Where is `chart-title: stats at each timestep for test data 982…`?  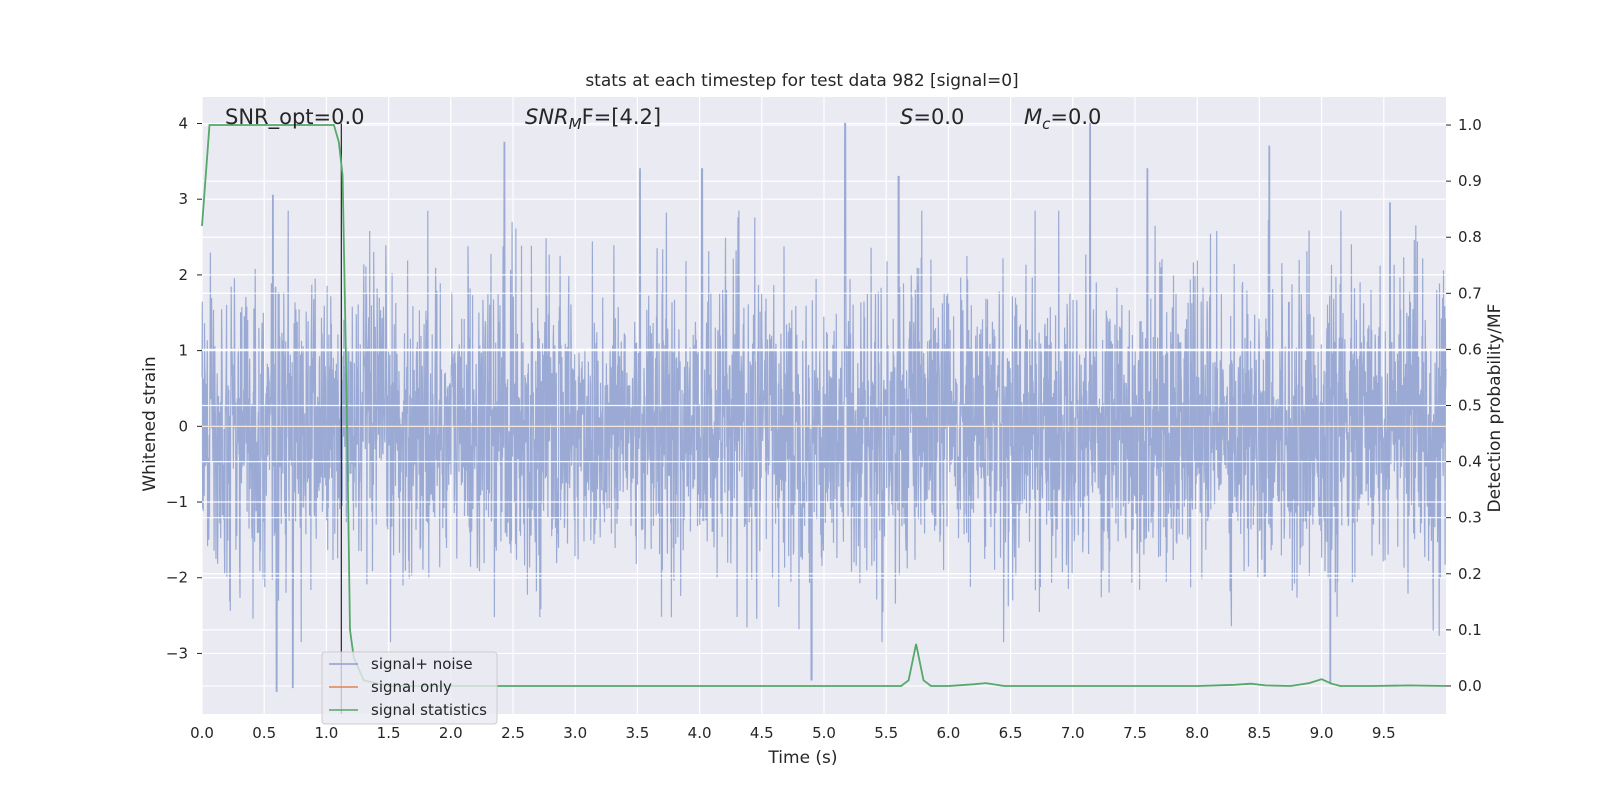 chart-title: stats at each timestep for test data 982… is located at coordinates (801, 81).